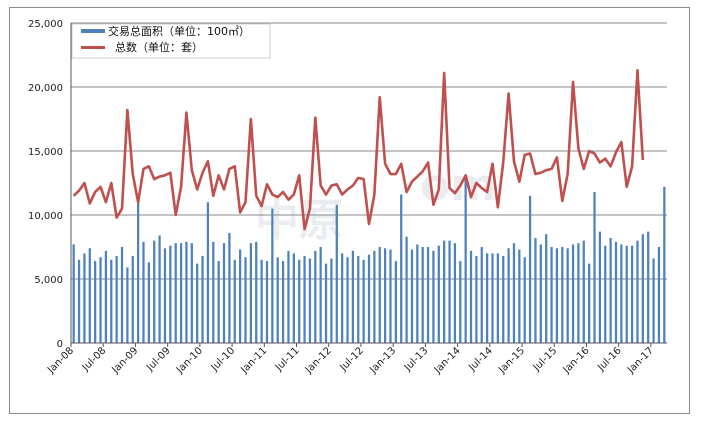 Image resolution: width=701 pixels, height=425 pixels. Describe the element at coordinates (45, 24) in the screenshot. I see `y-tick-label: 25,000` at that location.